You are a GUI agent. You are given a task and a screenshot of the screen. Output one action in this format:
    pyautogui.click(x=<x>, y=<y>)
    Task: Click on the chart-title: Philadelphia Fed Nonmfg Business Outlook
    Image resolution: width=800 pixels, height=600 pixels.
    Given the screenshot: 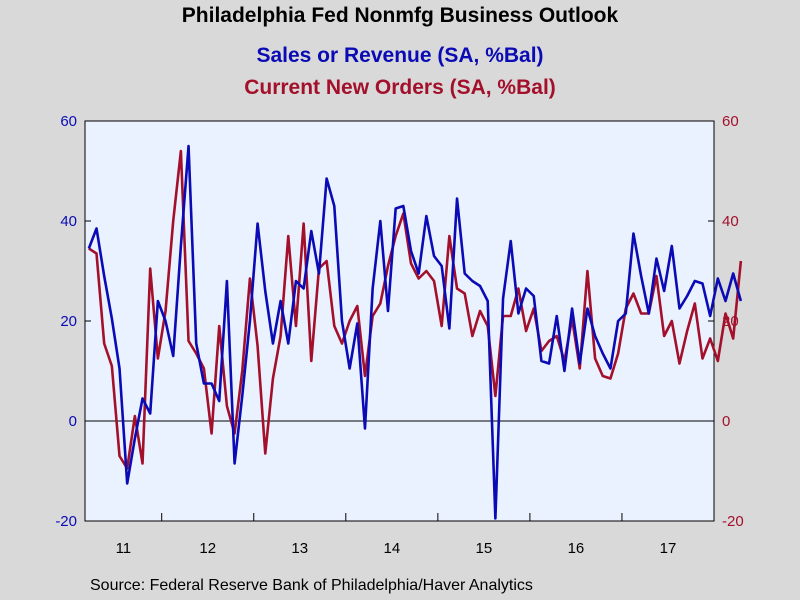 What is the action you would take?
    pyautogui.click(x=400, y=15)
    